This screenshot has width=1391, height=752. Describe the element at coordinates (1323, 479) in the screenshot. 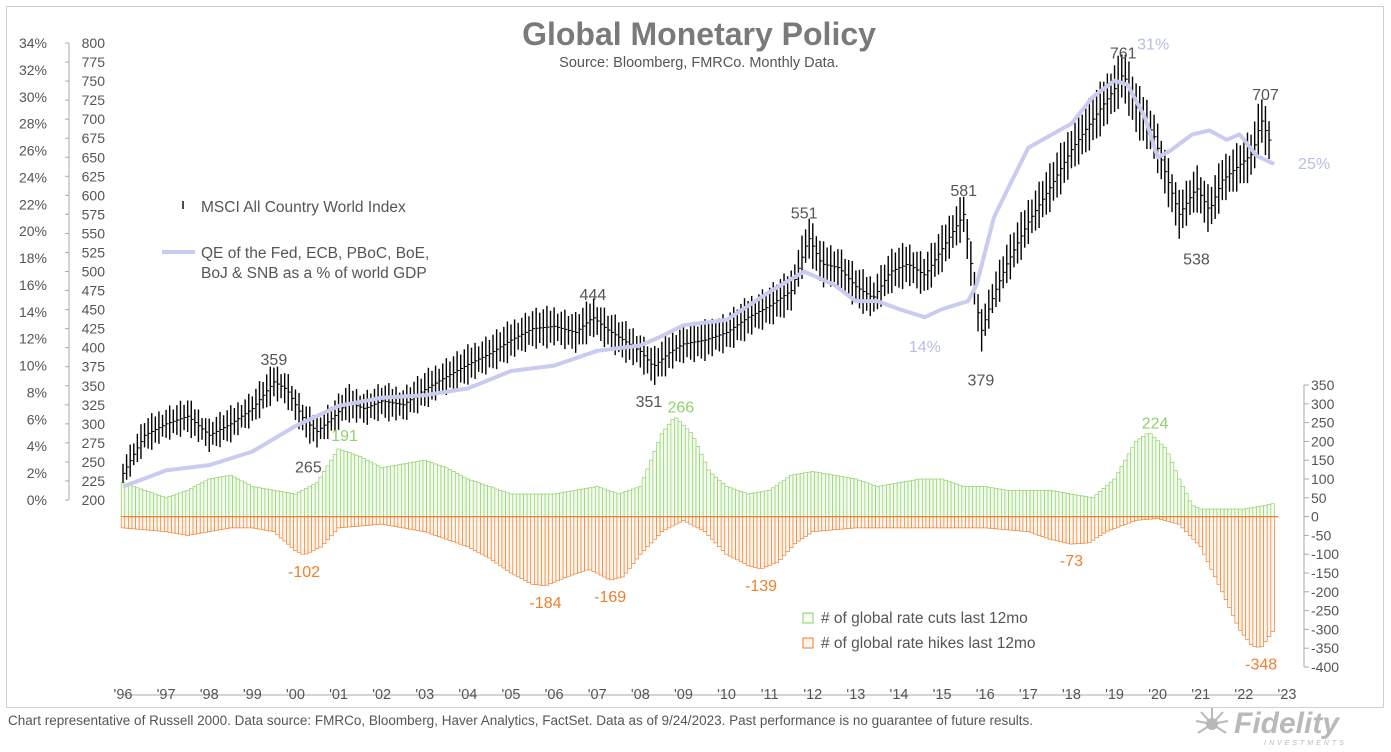

I see `right-tick-label: 100` at that location.